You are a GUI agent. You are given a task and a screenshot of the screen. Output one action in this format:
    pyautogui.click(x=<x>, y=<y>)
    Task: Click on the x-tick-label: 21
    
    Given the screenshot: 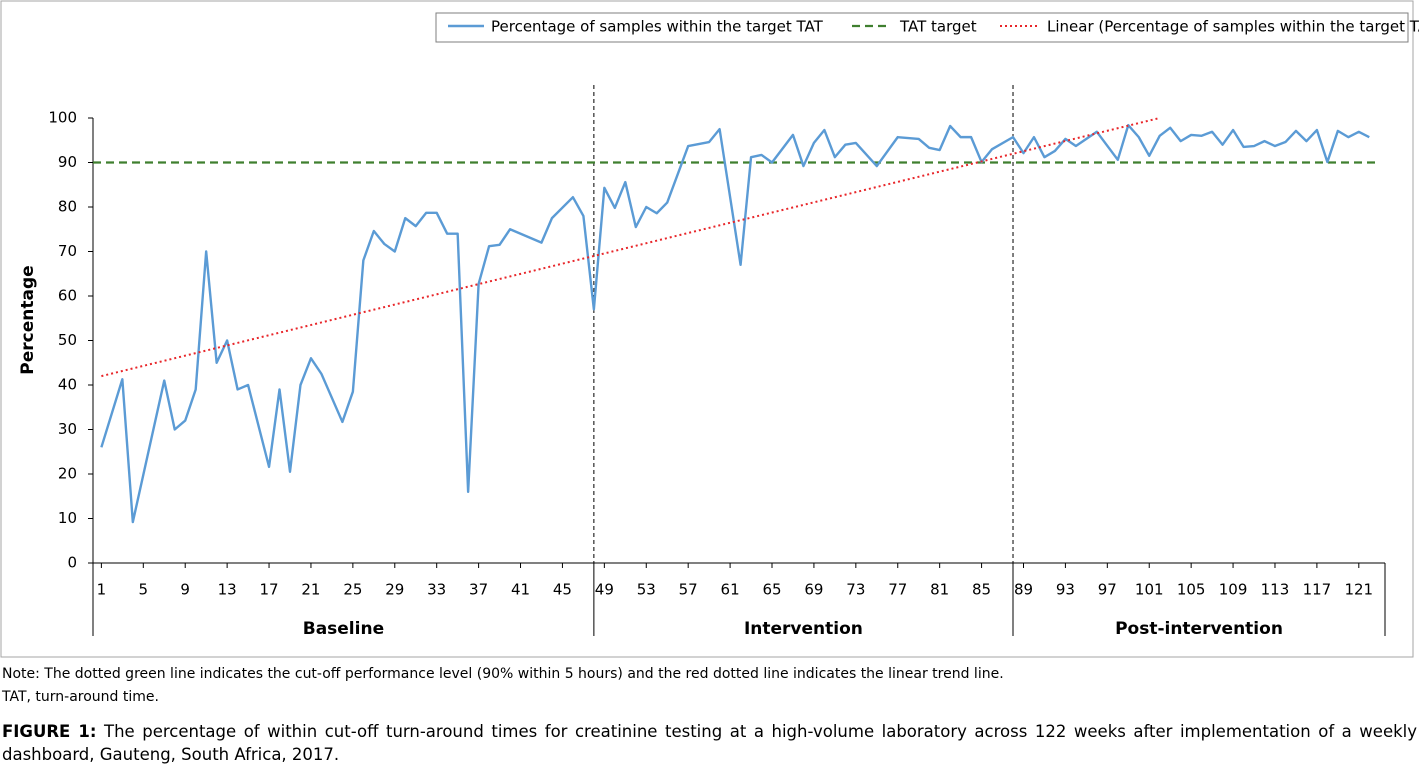 What is the action you would take?
    pyautogui.click(x=310, y=590)
    